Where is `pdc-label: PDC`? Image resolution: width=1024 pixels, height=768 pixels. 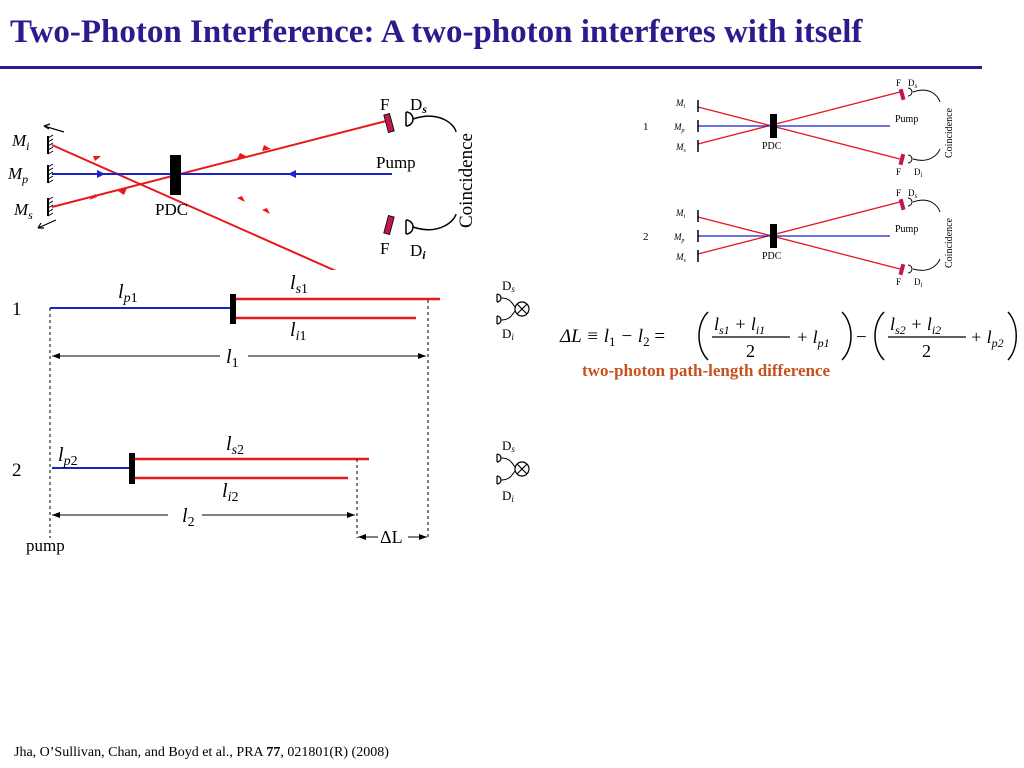 pdc-label: PDC is located at coordinates (171, 209).